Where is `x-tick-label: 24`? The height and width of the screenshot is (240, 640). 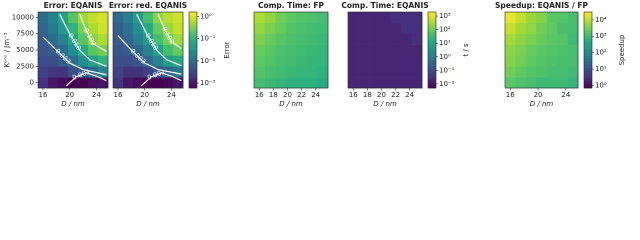
x-tick-label: 24 is located at coordinates (565, 95).